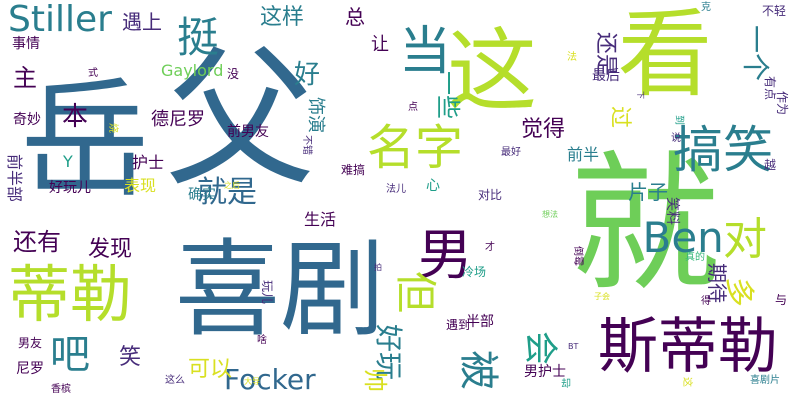 The image size is (800, 400). What do you see at coordinates (723, 150) in the screenshot?
I see `word-cloud-term: 搞笑` at bounding box center [723, 150].